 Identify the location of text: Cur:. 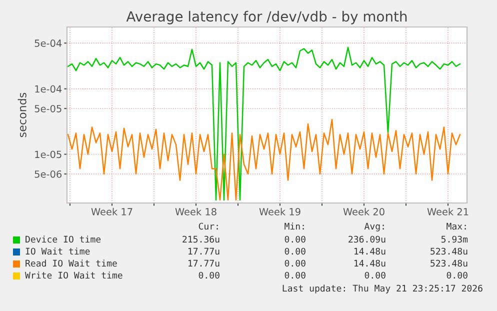
(208, 226).